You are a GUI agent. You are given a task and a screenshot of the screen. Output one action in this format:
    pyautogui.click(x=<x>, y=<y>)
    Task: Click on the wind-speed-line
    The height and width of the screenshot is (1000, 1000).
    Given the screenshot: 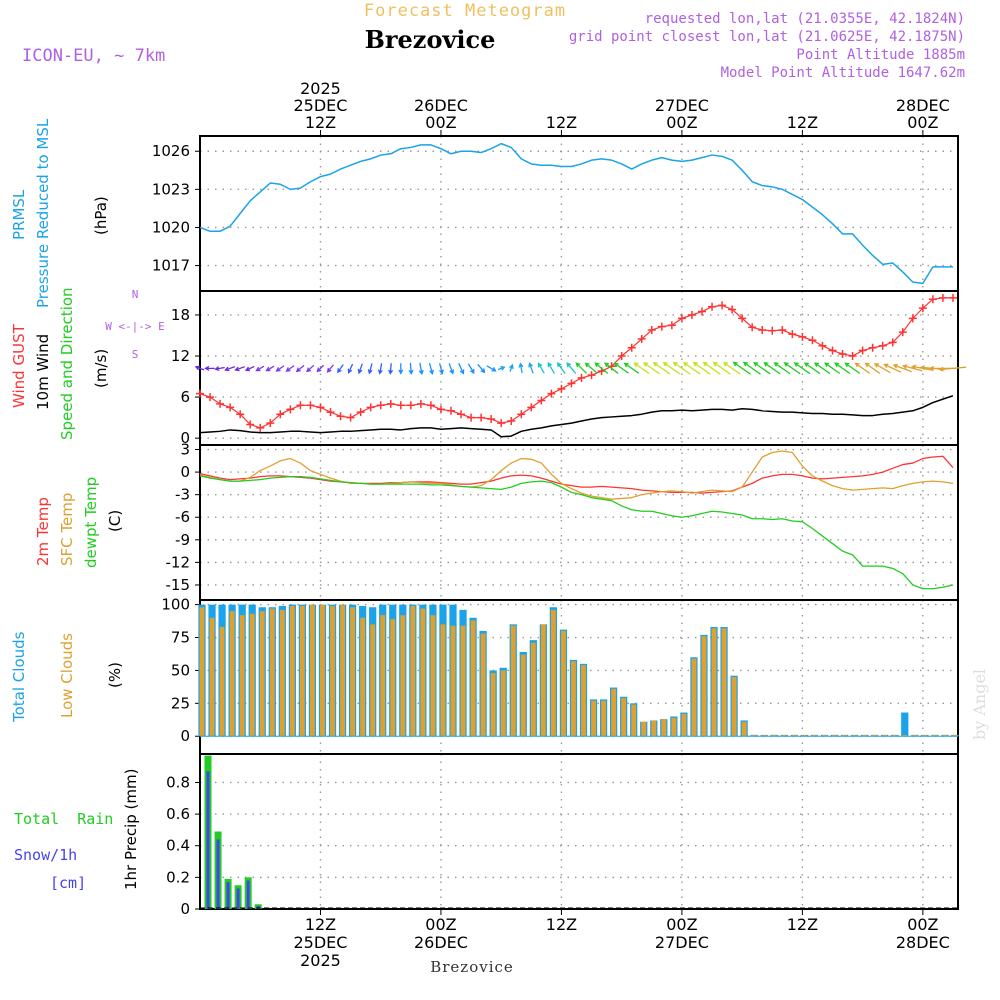 What is the action you would take?
    pyautogui.click(x=576, y=416)
    